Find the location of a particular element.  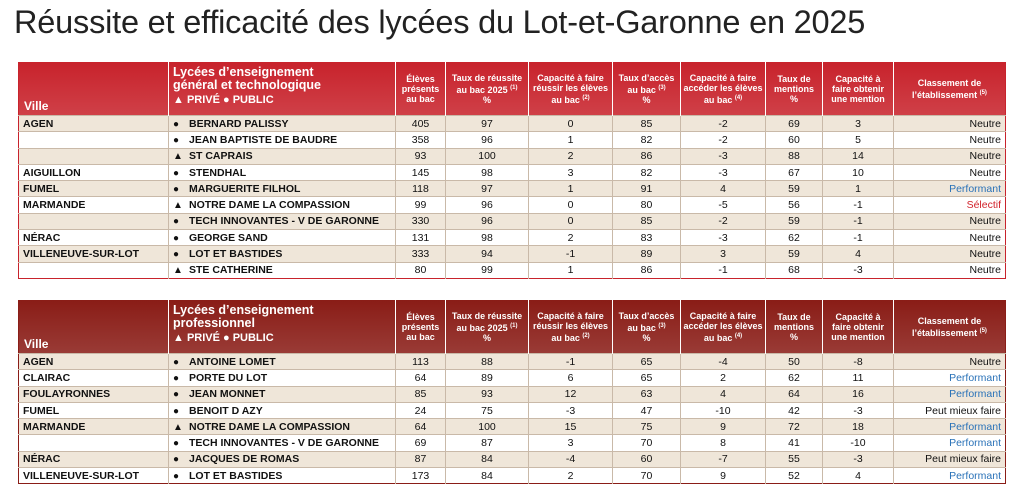

header-ville: Ville is located at coordinates (36, 106).